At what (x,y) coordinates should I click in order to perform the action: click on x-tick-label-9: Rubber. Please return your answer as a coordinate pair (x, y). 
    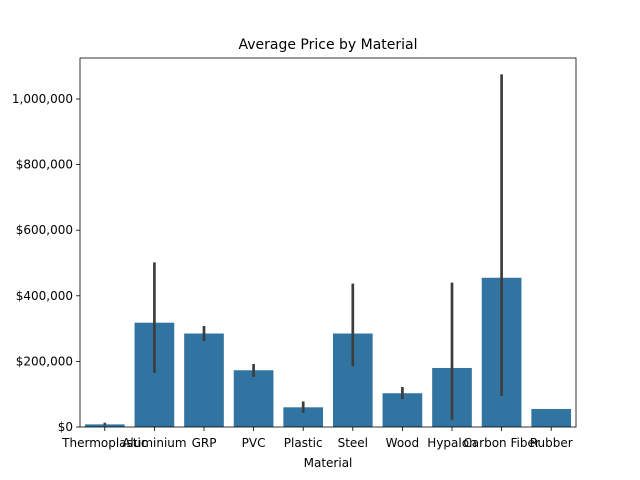
    Looking at the image, I should click on (551, 443).